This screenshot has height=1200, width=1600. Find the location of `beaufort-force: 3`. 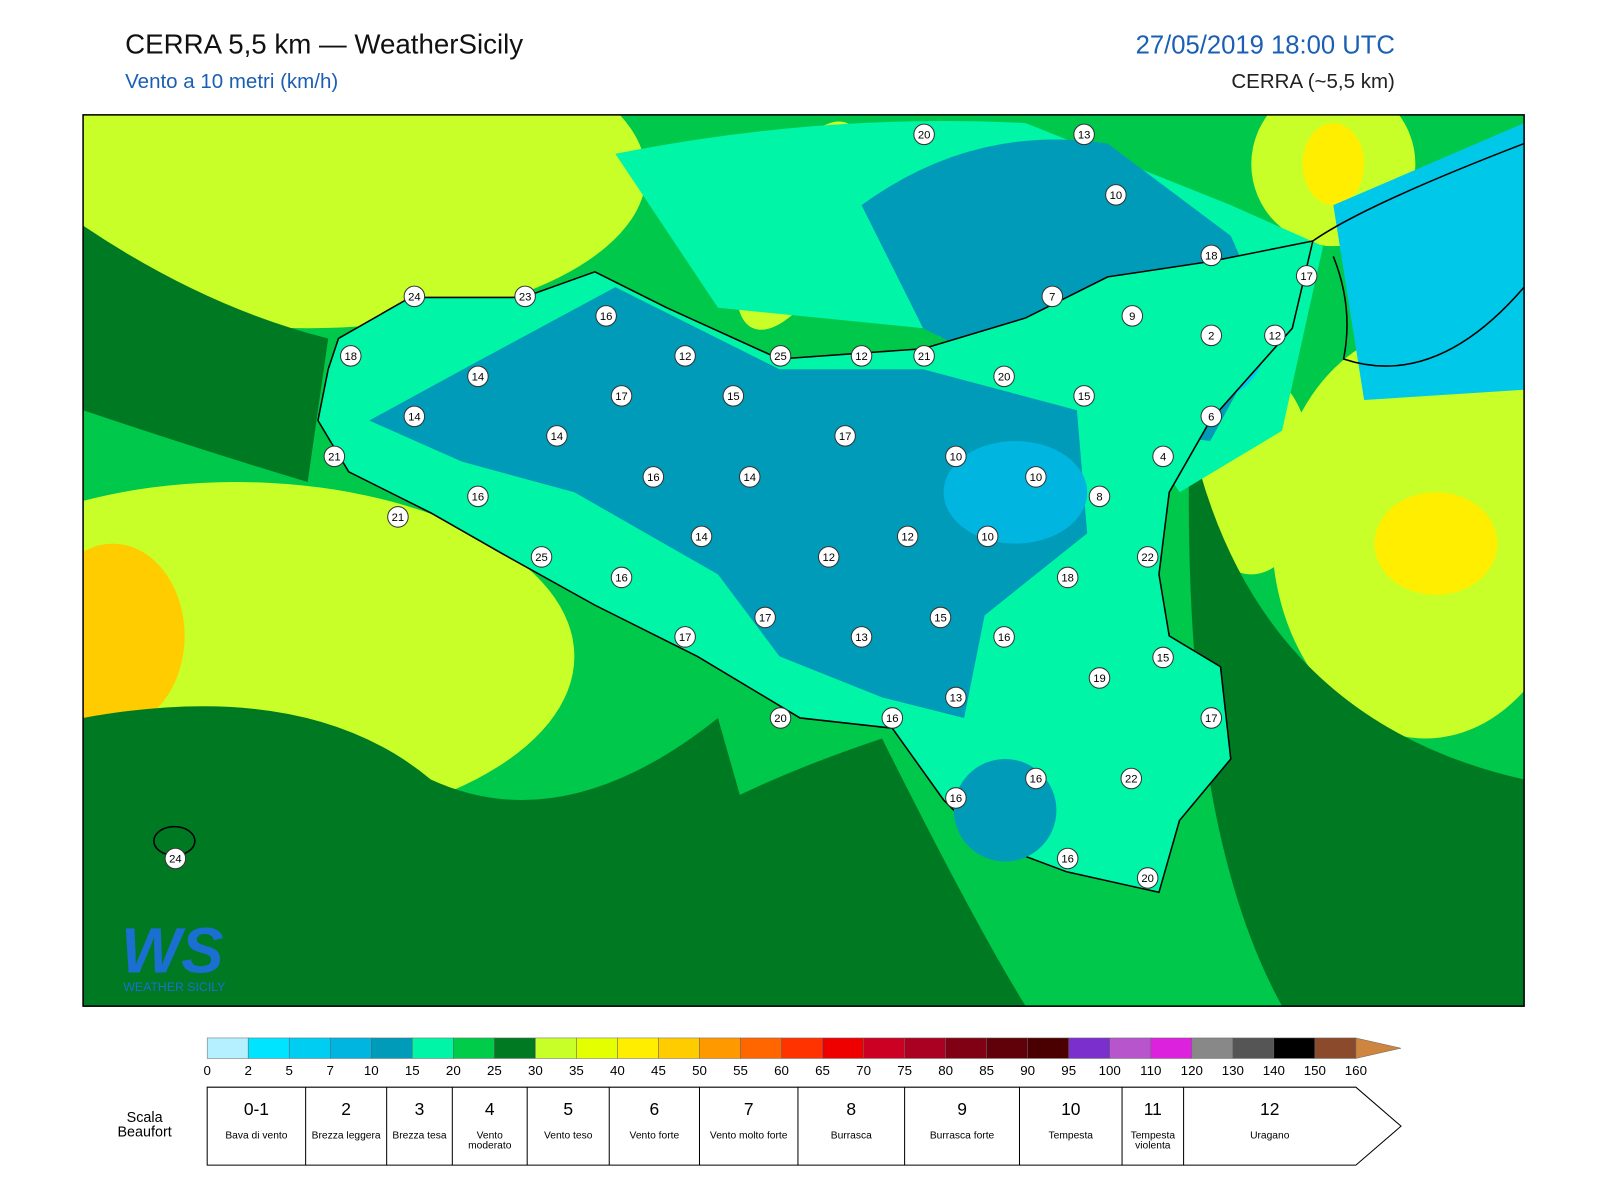

beaufort-force: 3 is located at coordinates (420, 1109).